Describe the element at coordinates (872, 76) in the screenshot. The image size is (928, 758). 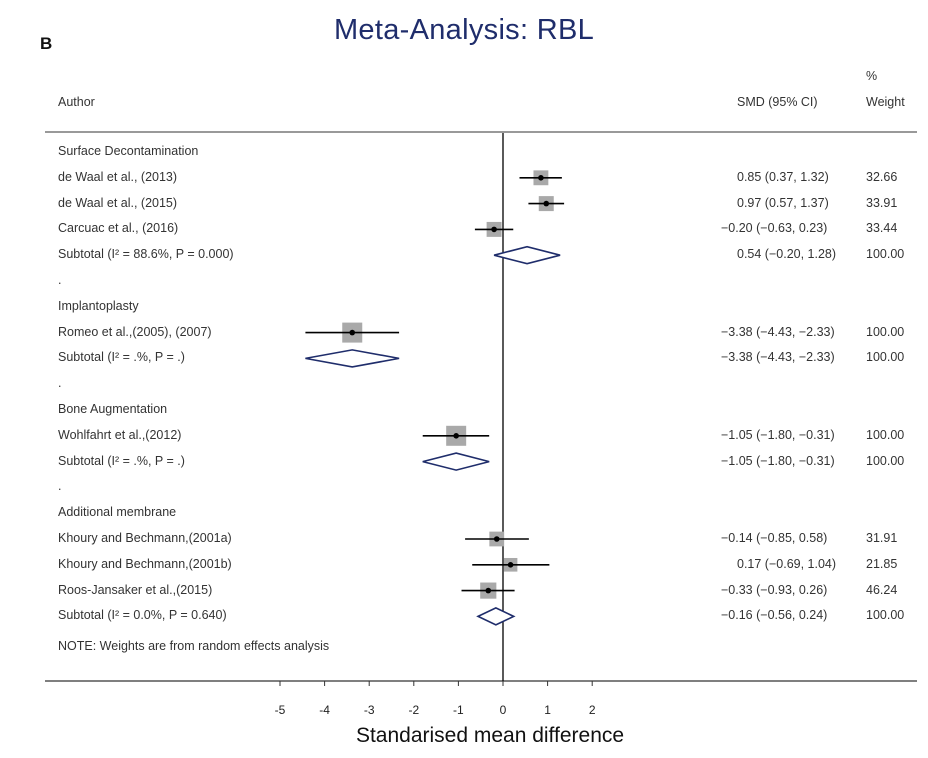
I see `weight-percent-header: %` at that location.